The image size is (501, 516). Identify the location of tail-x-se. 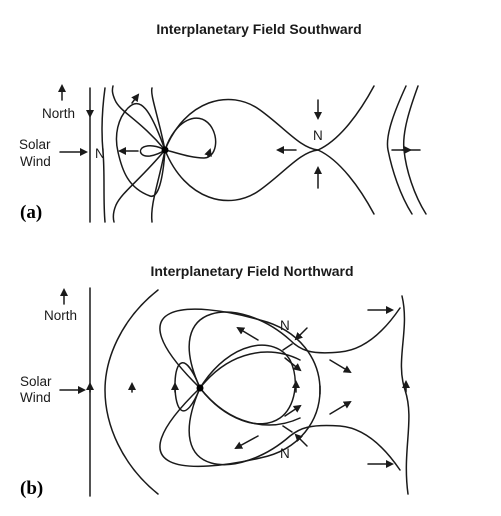
(346, 182).